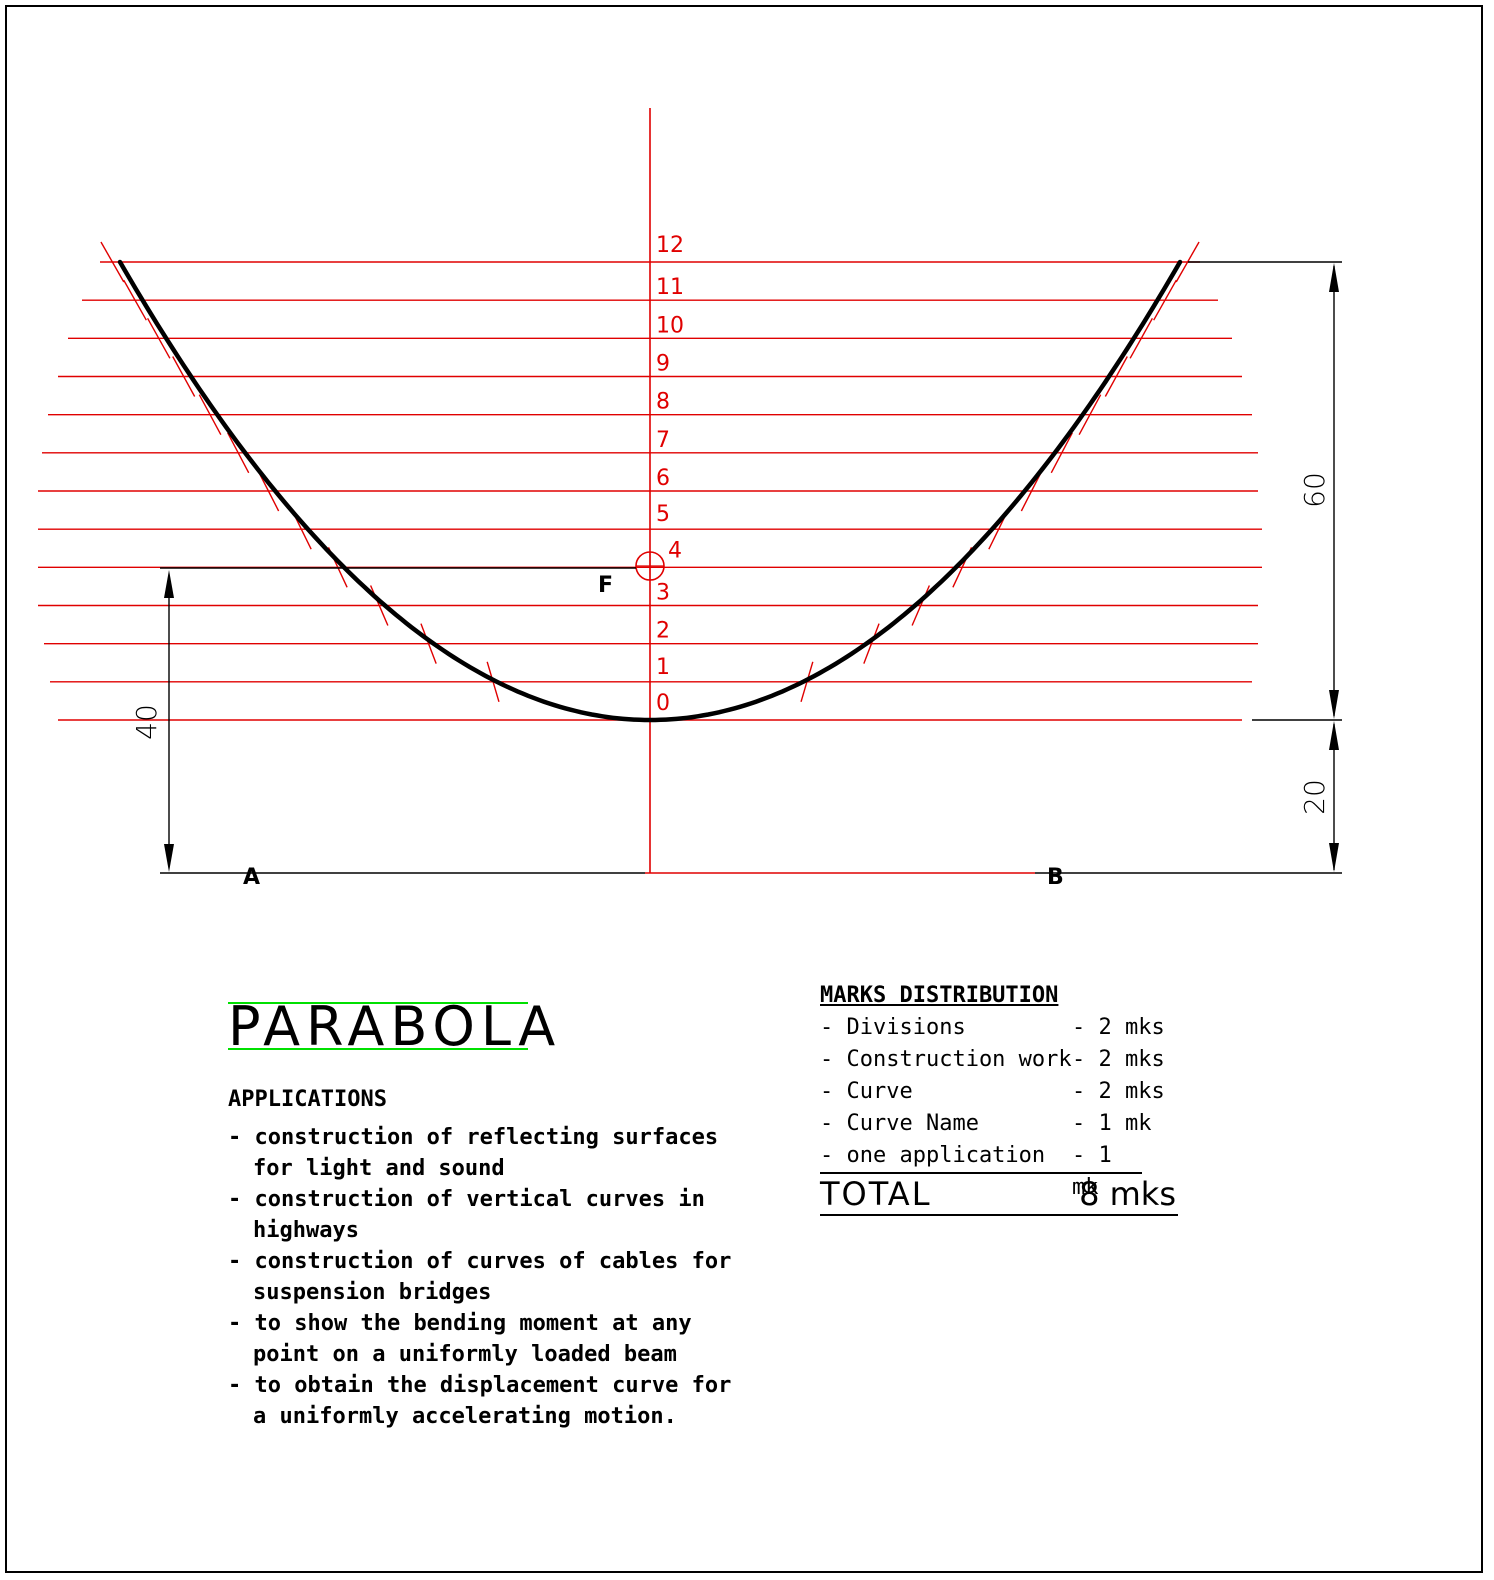 This screenshot has height=1580, width=1494. I want to click on title-rule-bottom, so click(378, 1049).